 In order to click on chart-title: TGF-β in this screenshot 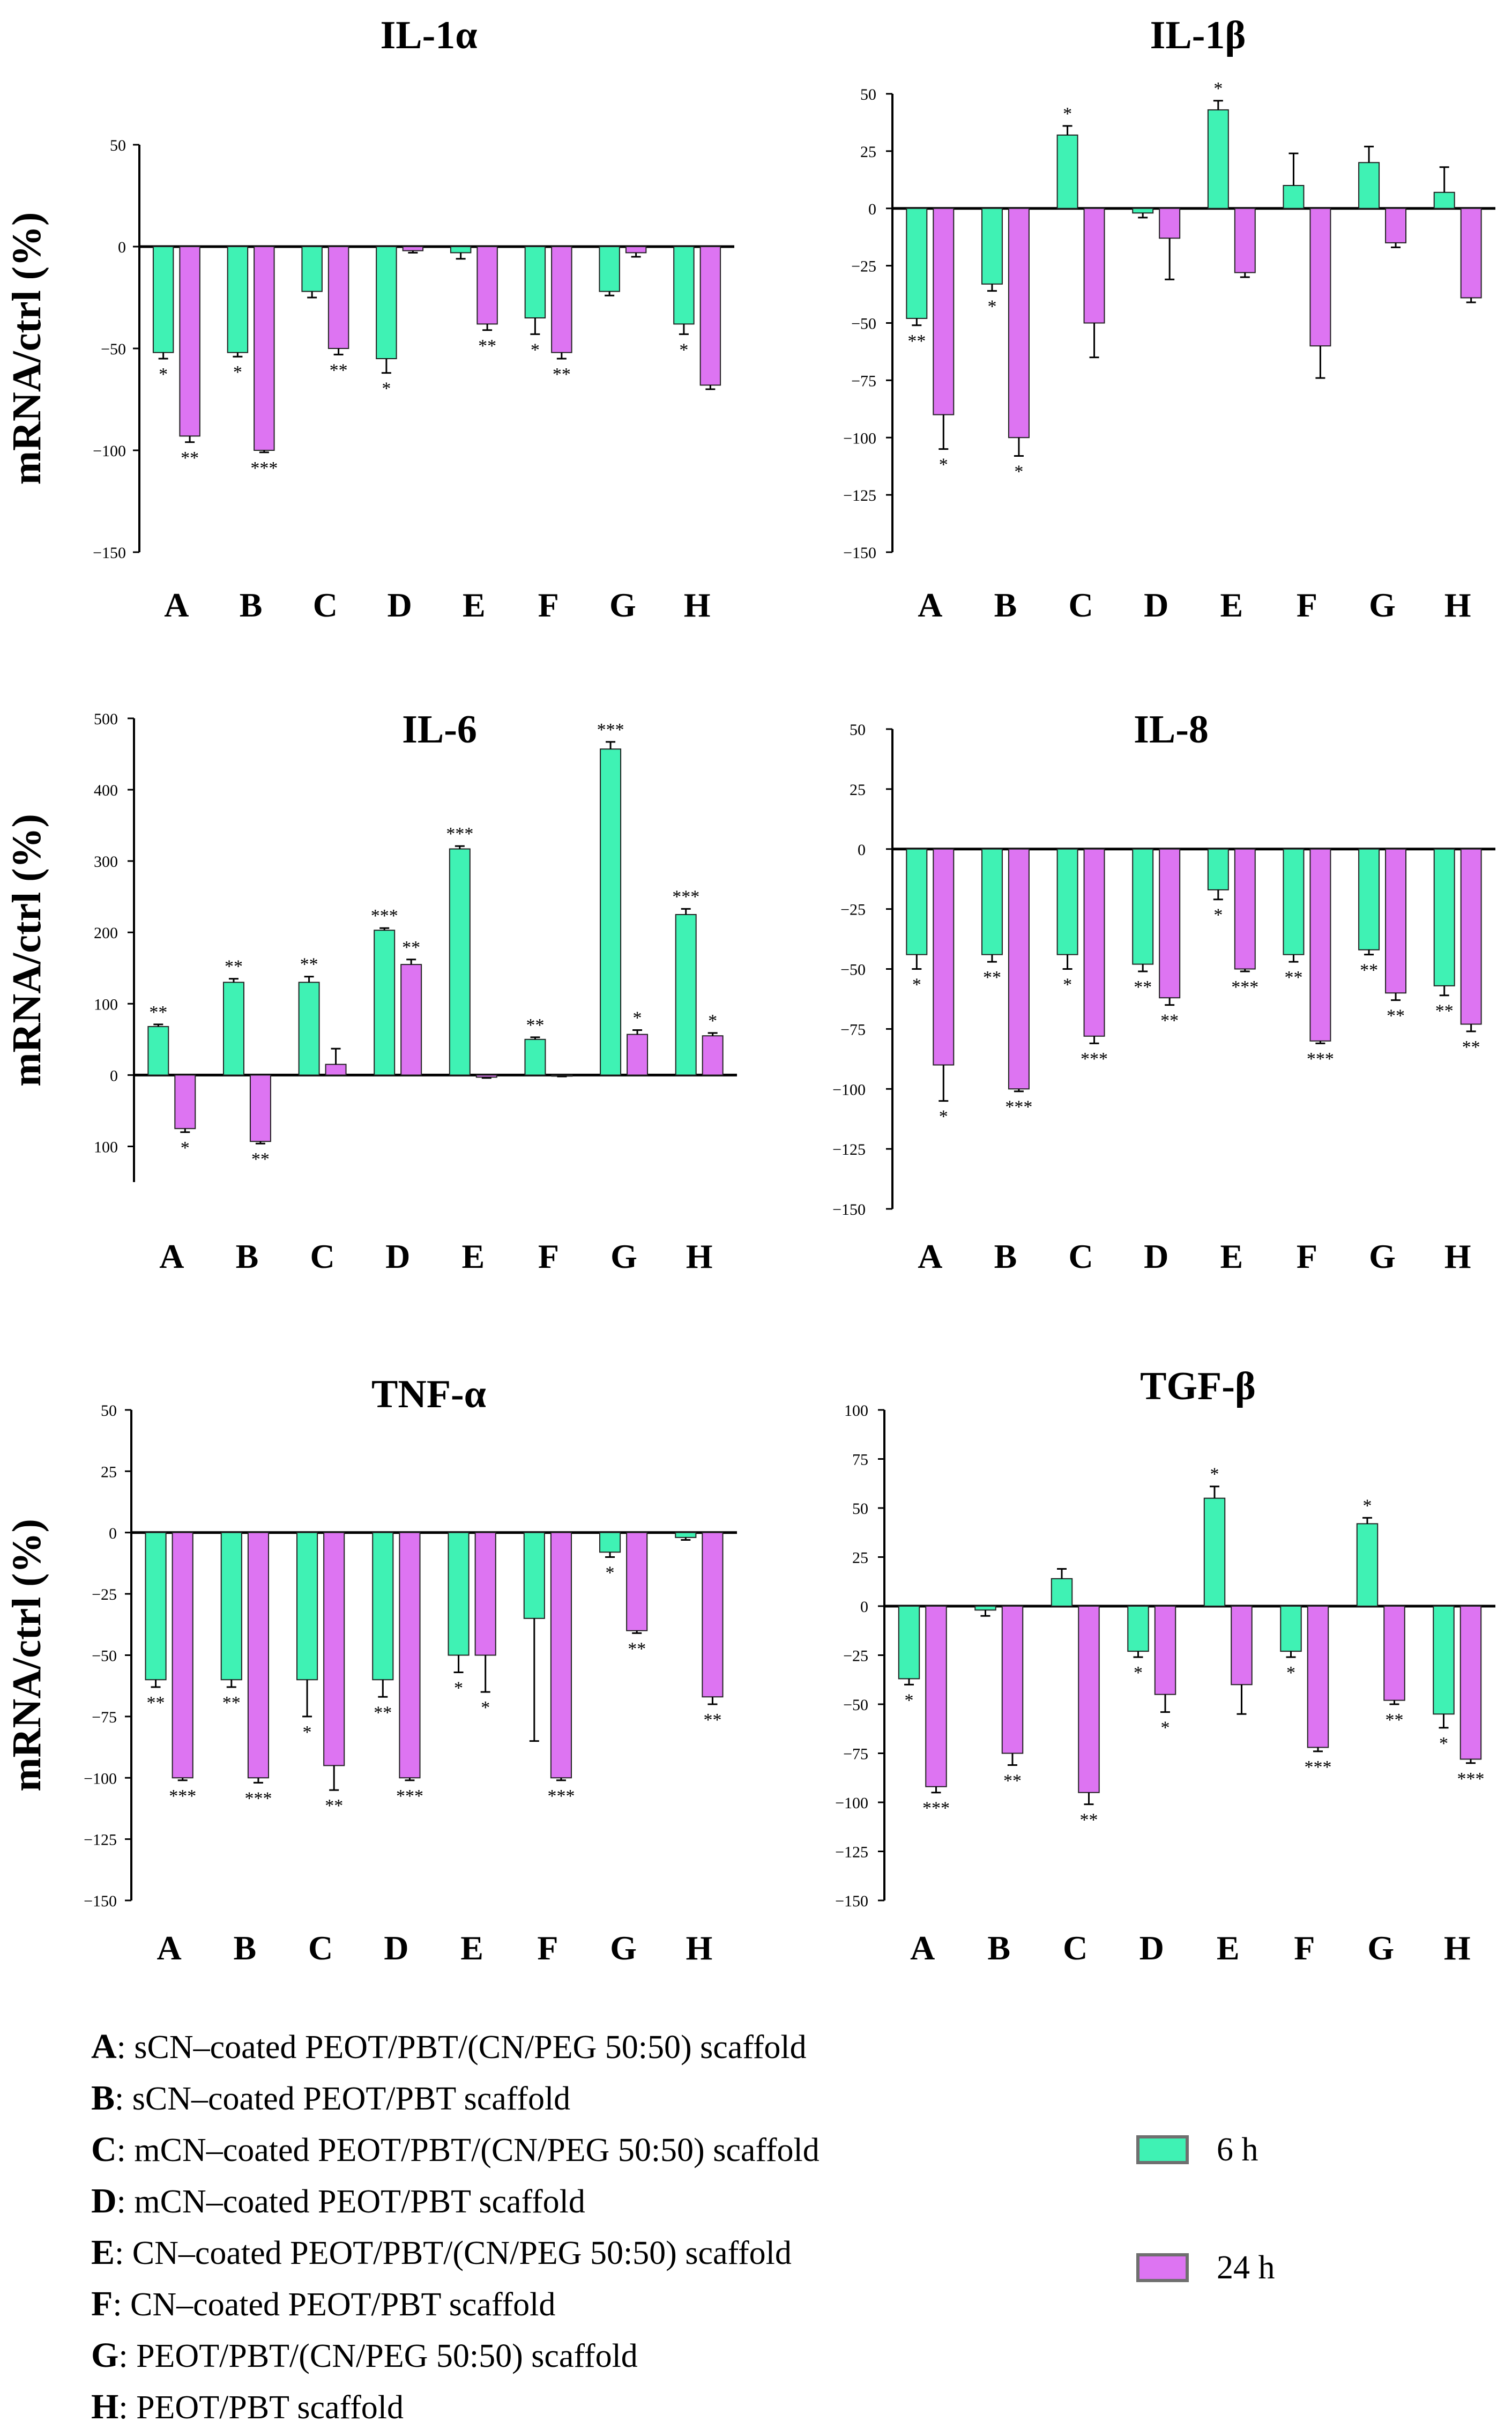, I will do `click(1198, 1386)`.